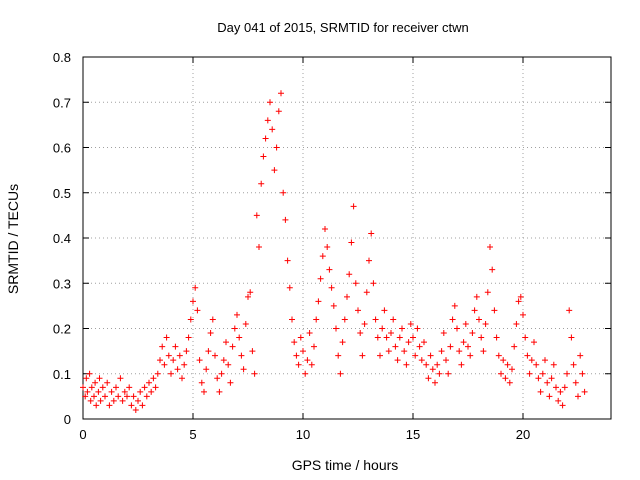  What do you see at coordinates (62, 283) in the screenshot?
I see `y-tick-label: 0.3` at bounding box center [62, 283].